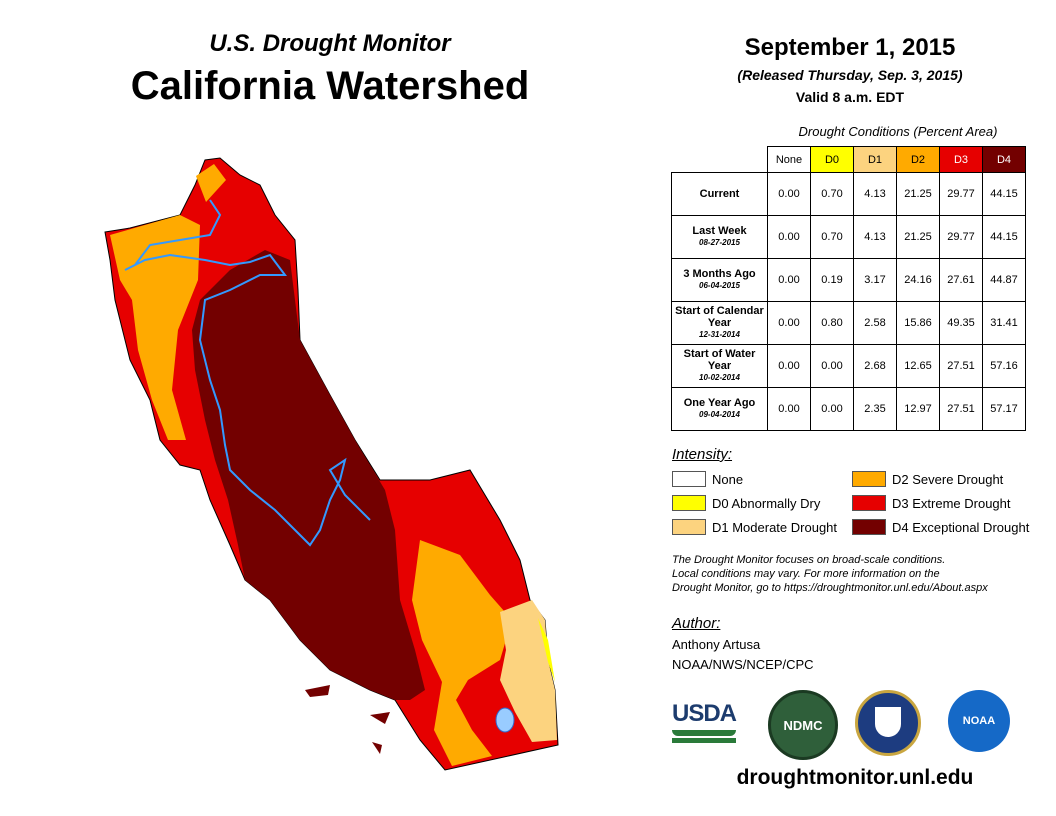 This screenshot has height=816, width=1056. Describe the element at coordinates (743, 664) in the screenshot. I see `author-org: NOAA/NWS/NCEP/CPC` at that location.